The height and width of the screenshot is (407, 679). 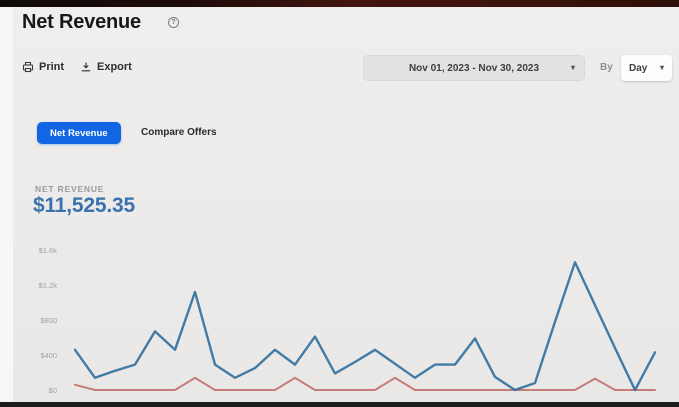 I want to click on tab-compare-offers-label: Compare Offers, so click(x=179, y=132).